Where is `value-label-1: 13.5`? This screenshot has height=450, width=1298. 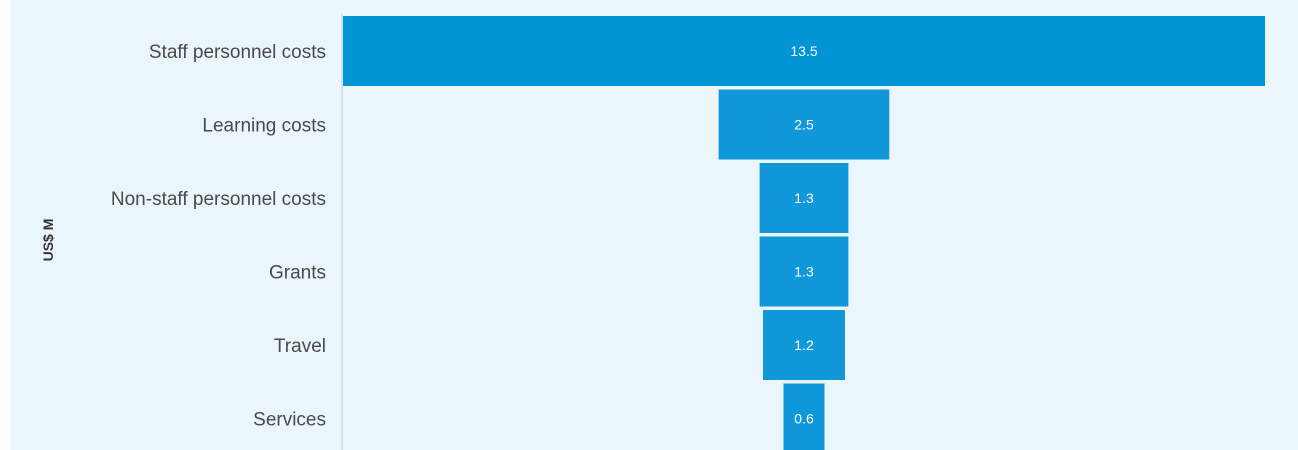
value-label-1: 13.5 is located at coordinates (803, 51).